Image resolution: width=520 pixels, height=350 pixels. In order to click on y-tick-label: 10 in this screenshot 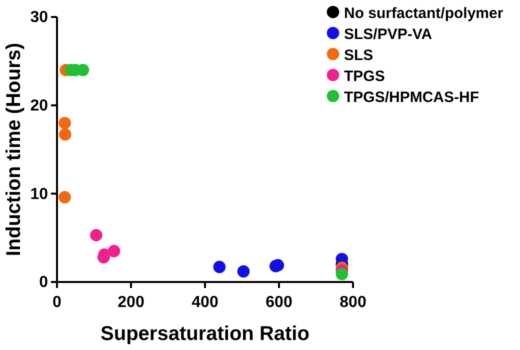, I will do `click(39, 194)`.